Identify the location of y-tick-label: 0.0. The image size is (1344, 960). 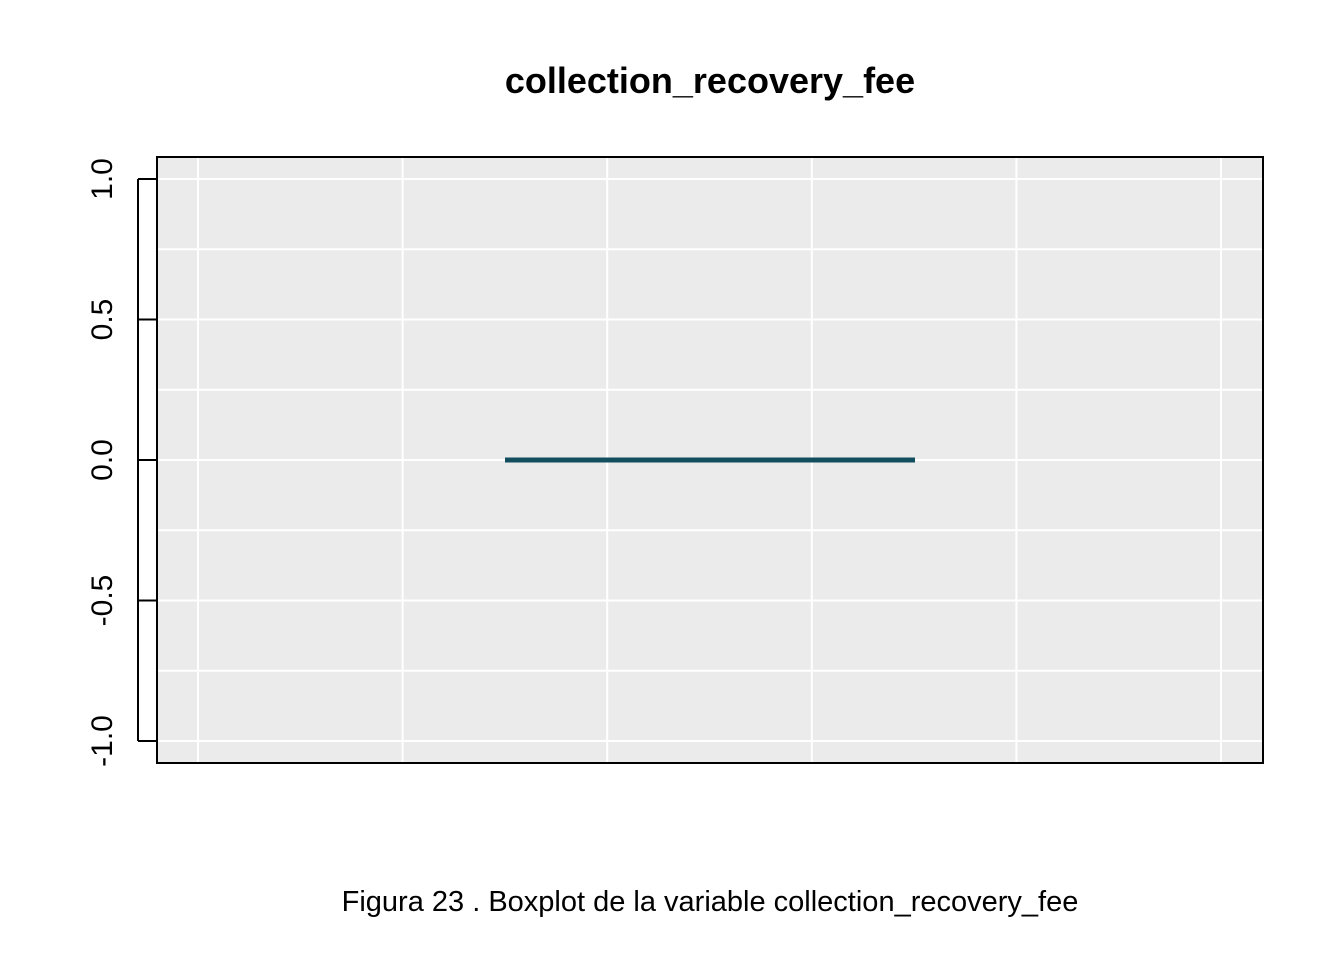
(102, 460).